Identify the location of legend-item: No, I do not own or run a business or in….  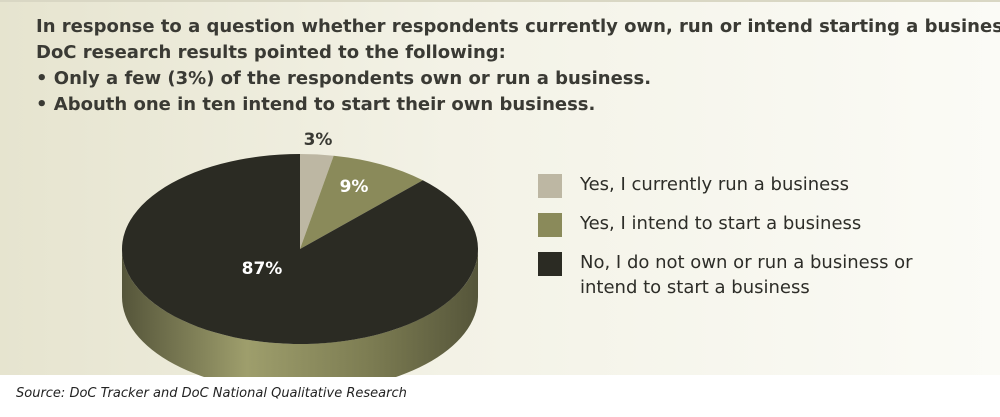
(758, 275).